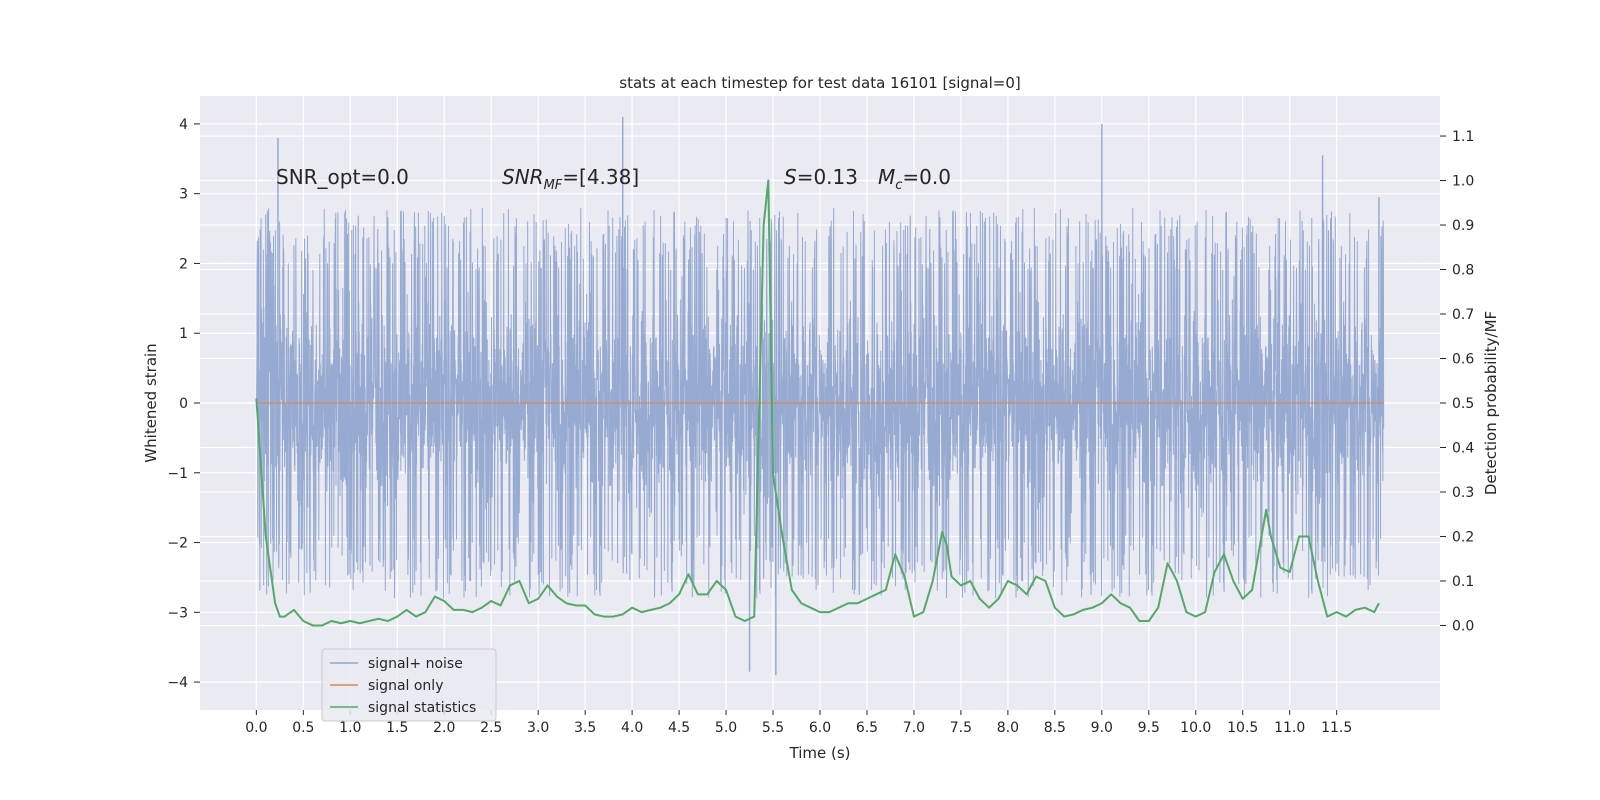 Image resolution: width=1600 pixels, height=800 pixels. Describe the element at coordinates (177, 544) in the screenshot. I see `y-left-tick-label: −2` at that location.